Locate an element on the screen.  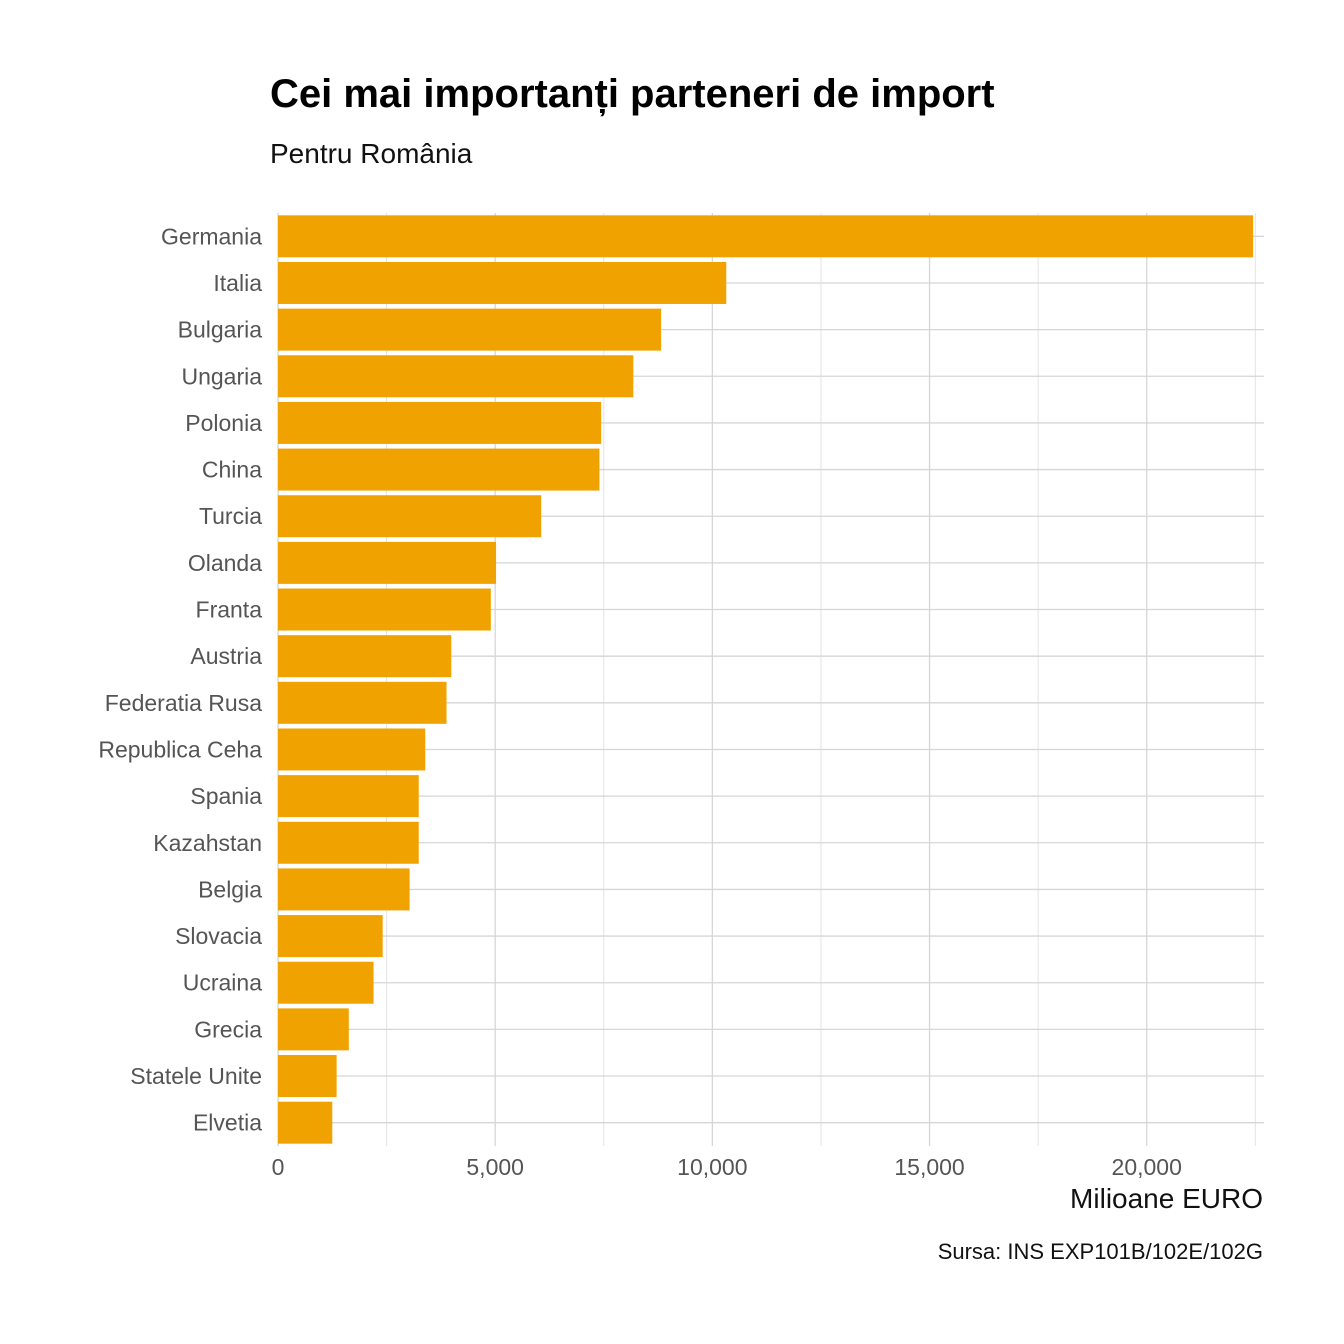
bar-elvetia is located at coordinates (305, 1122).